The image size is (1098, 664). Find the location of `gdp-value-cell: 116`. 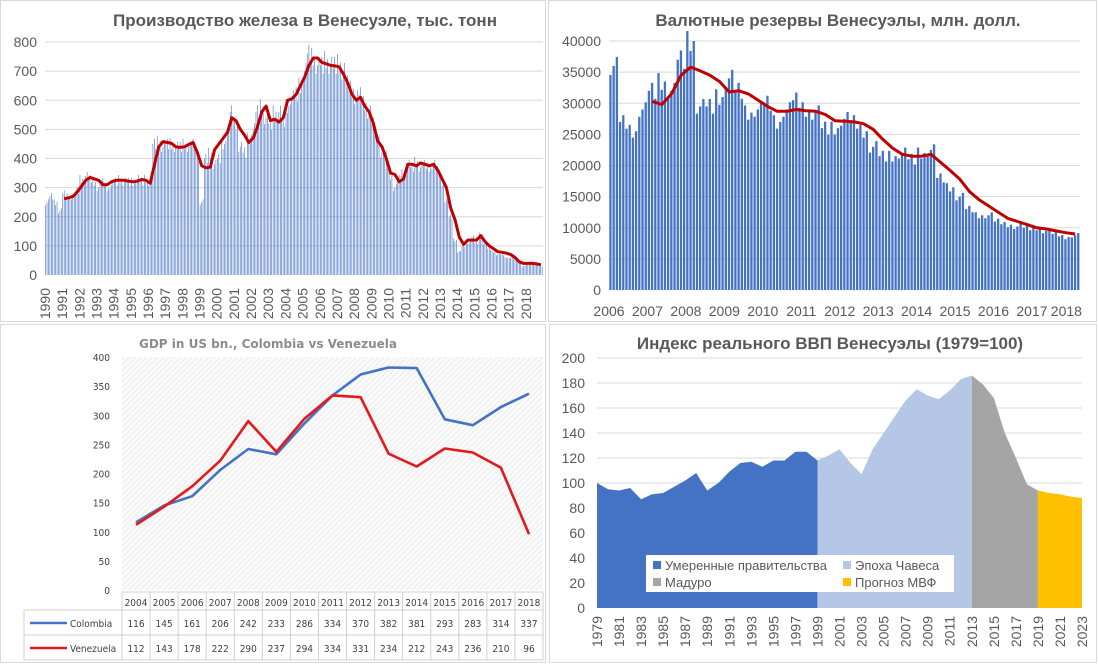

gdp-value-cell: 116 is located at coordinates (135, 624).